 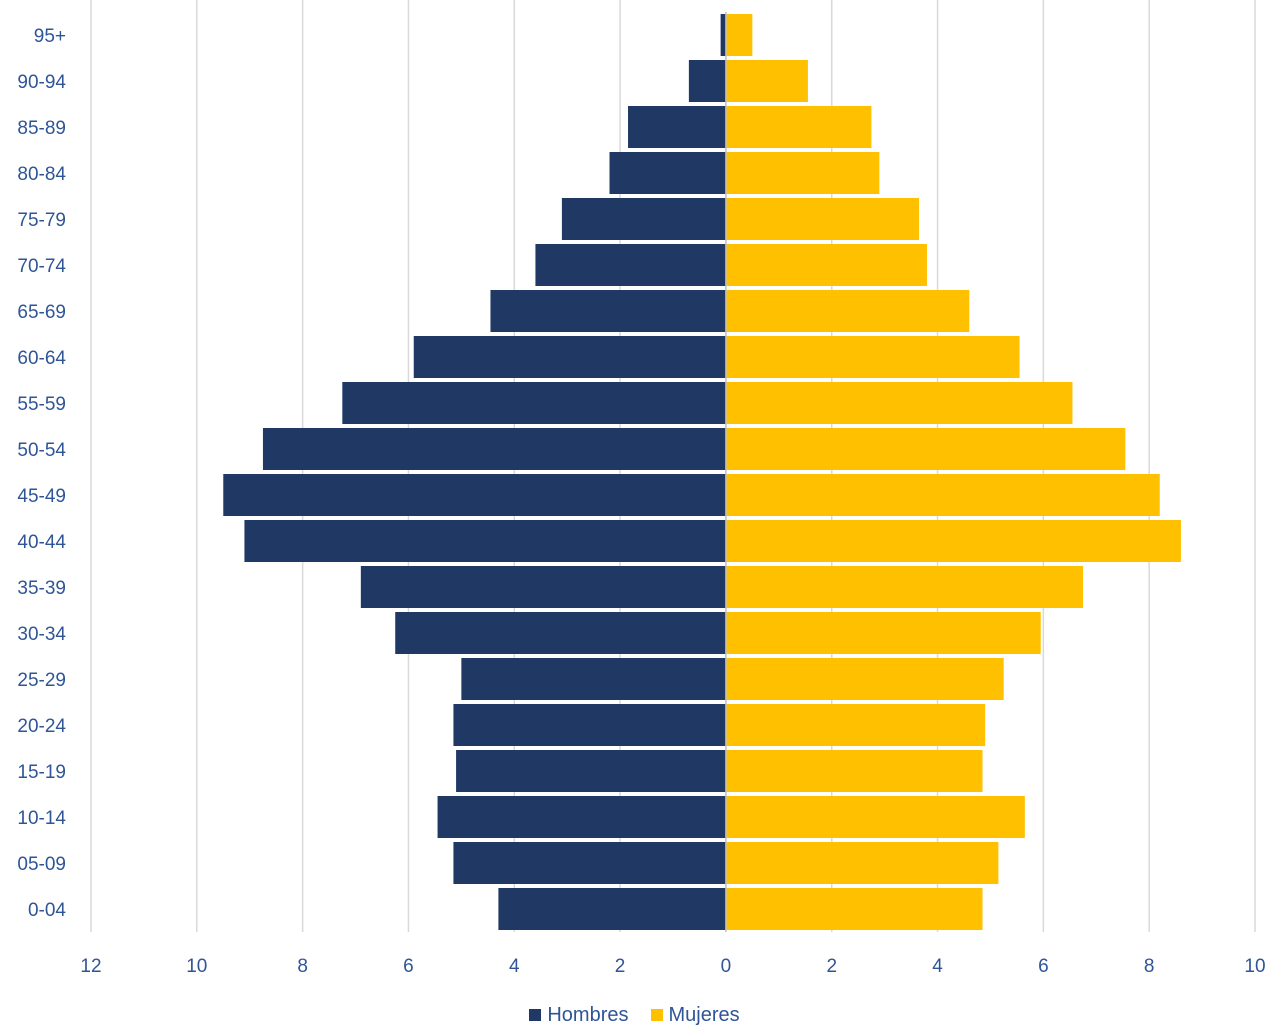 I want to click on category-label: 75-79, so click(x=41, y=220).